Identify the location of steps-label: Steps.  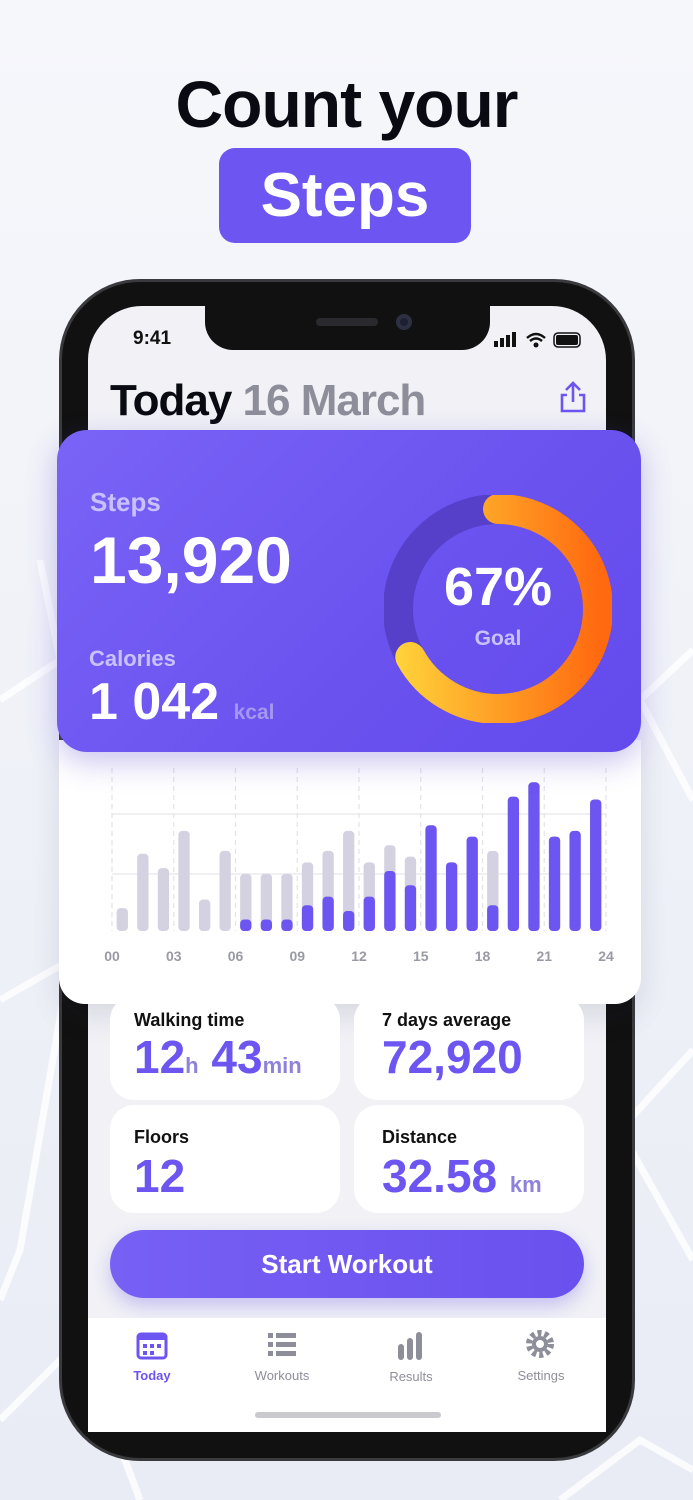
(125, 502).